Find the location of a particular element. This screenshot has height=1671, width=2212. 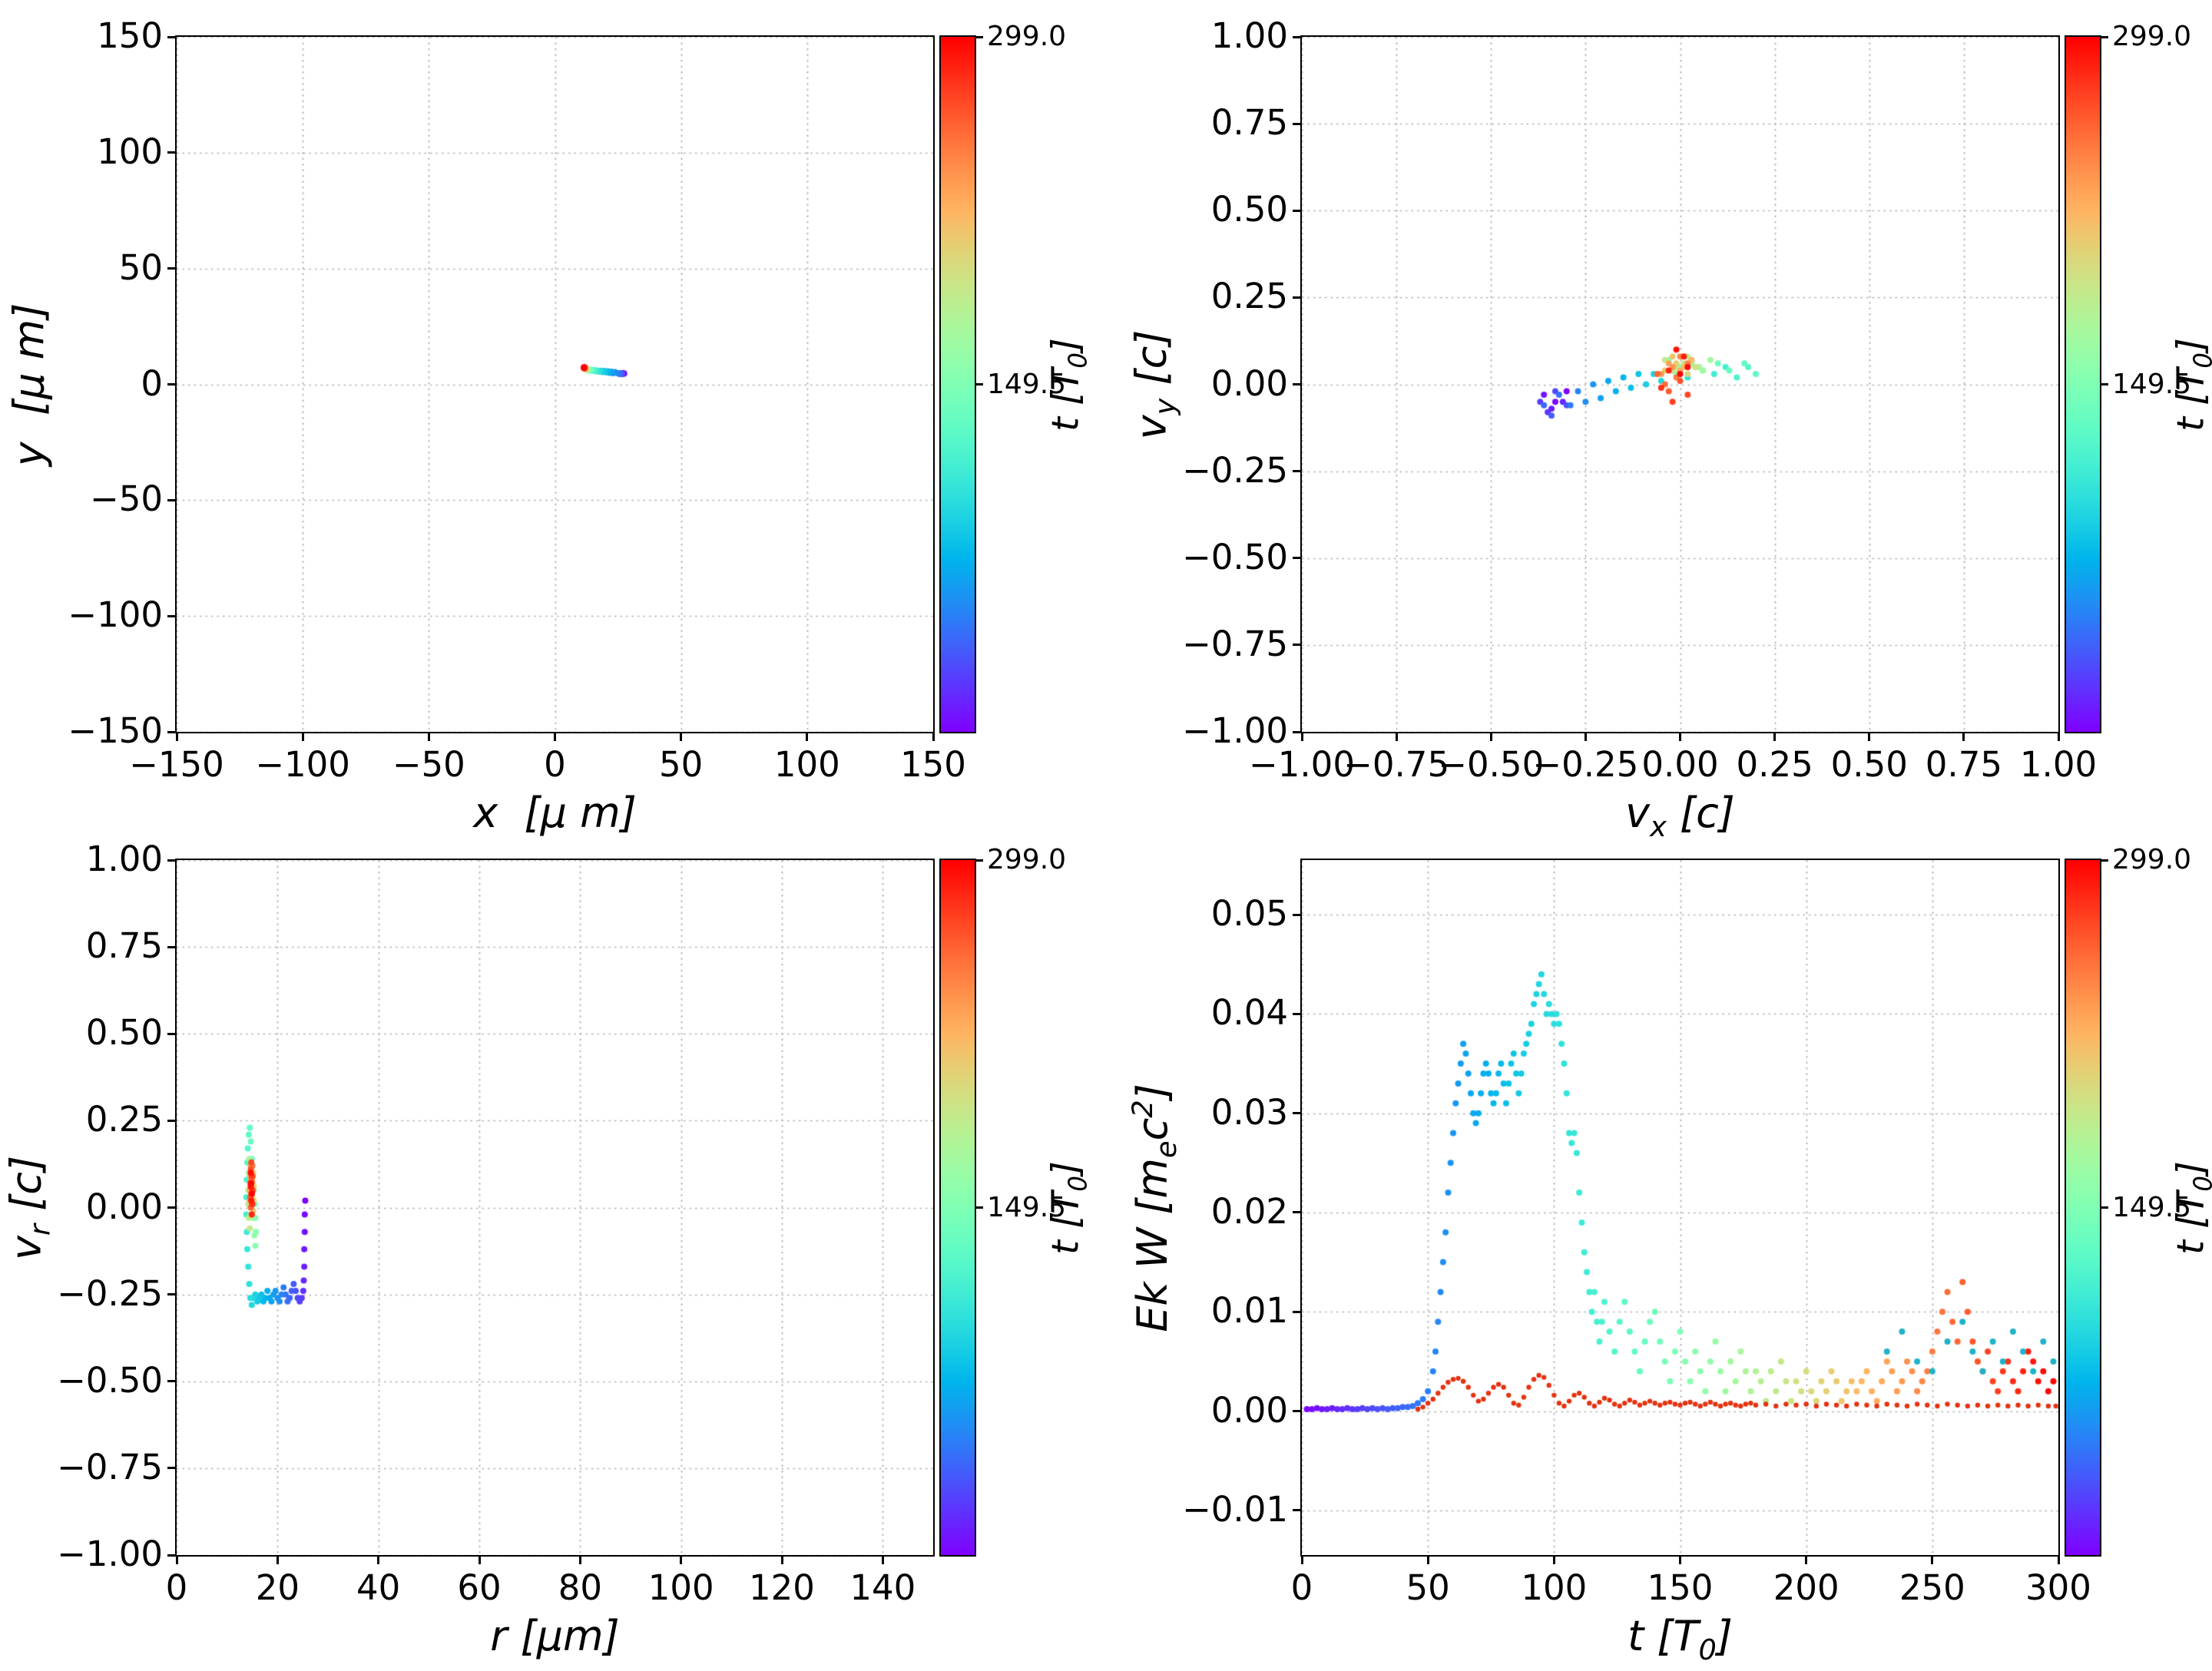

x-tick-label: −0.75 is located at coordinates (1397, 764).